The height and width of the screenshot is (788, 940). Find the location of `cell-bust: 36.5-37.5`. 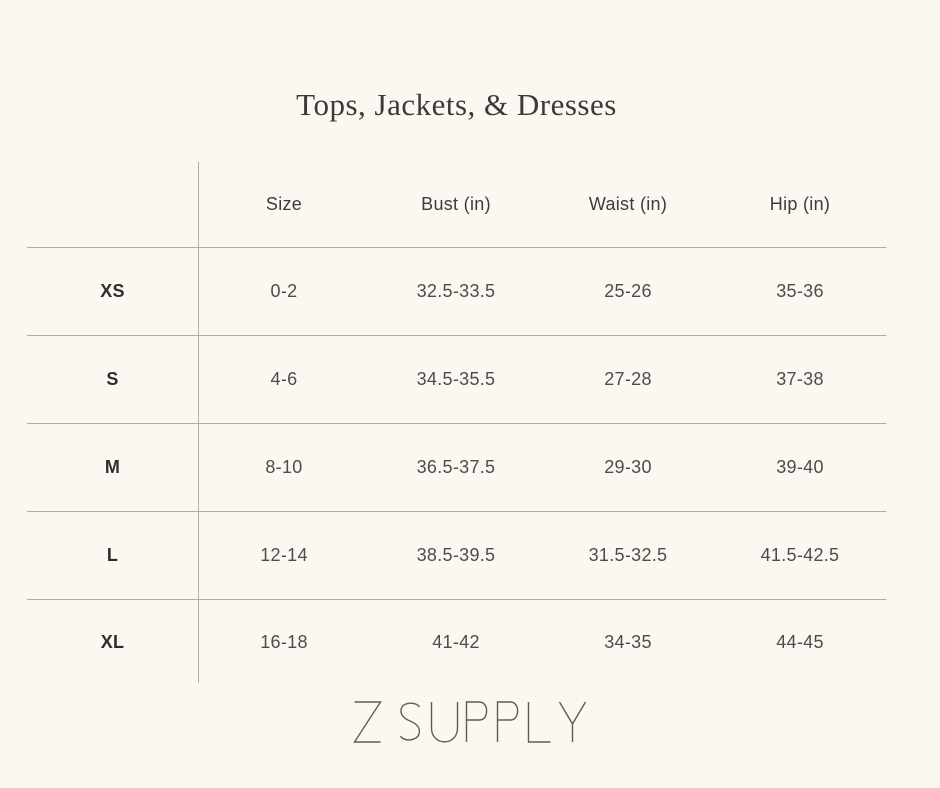

cell-bust: 36.5-37.5 is located at coordinates (456, 467).